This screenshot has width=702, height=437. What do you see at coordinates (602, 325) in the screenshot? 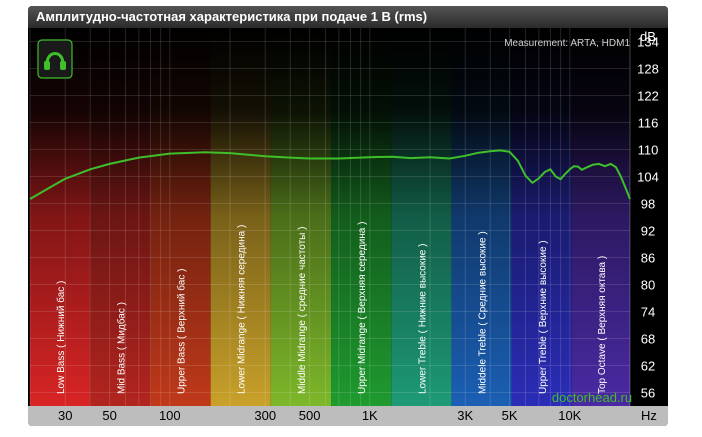
I see `band-label: Top Octave ( Верхняя октава )` at bounding box center [602, 325].